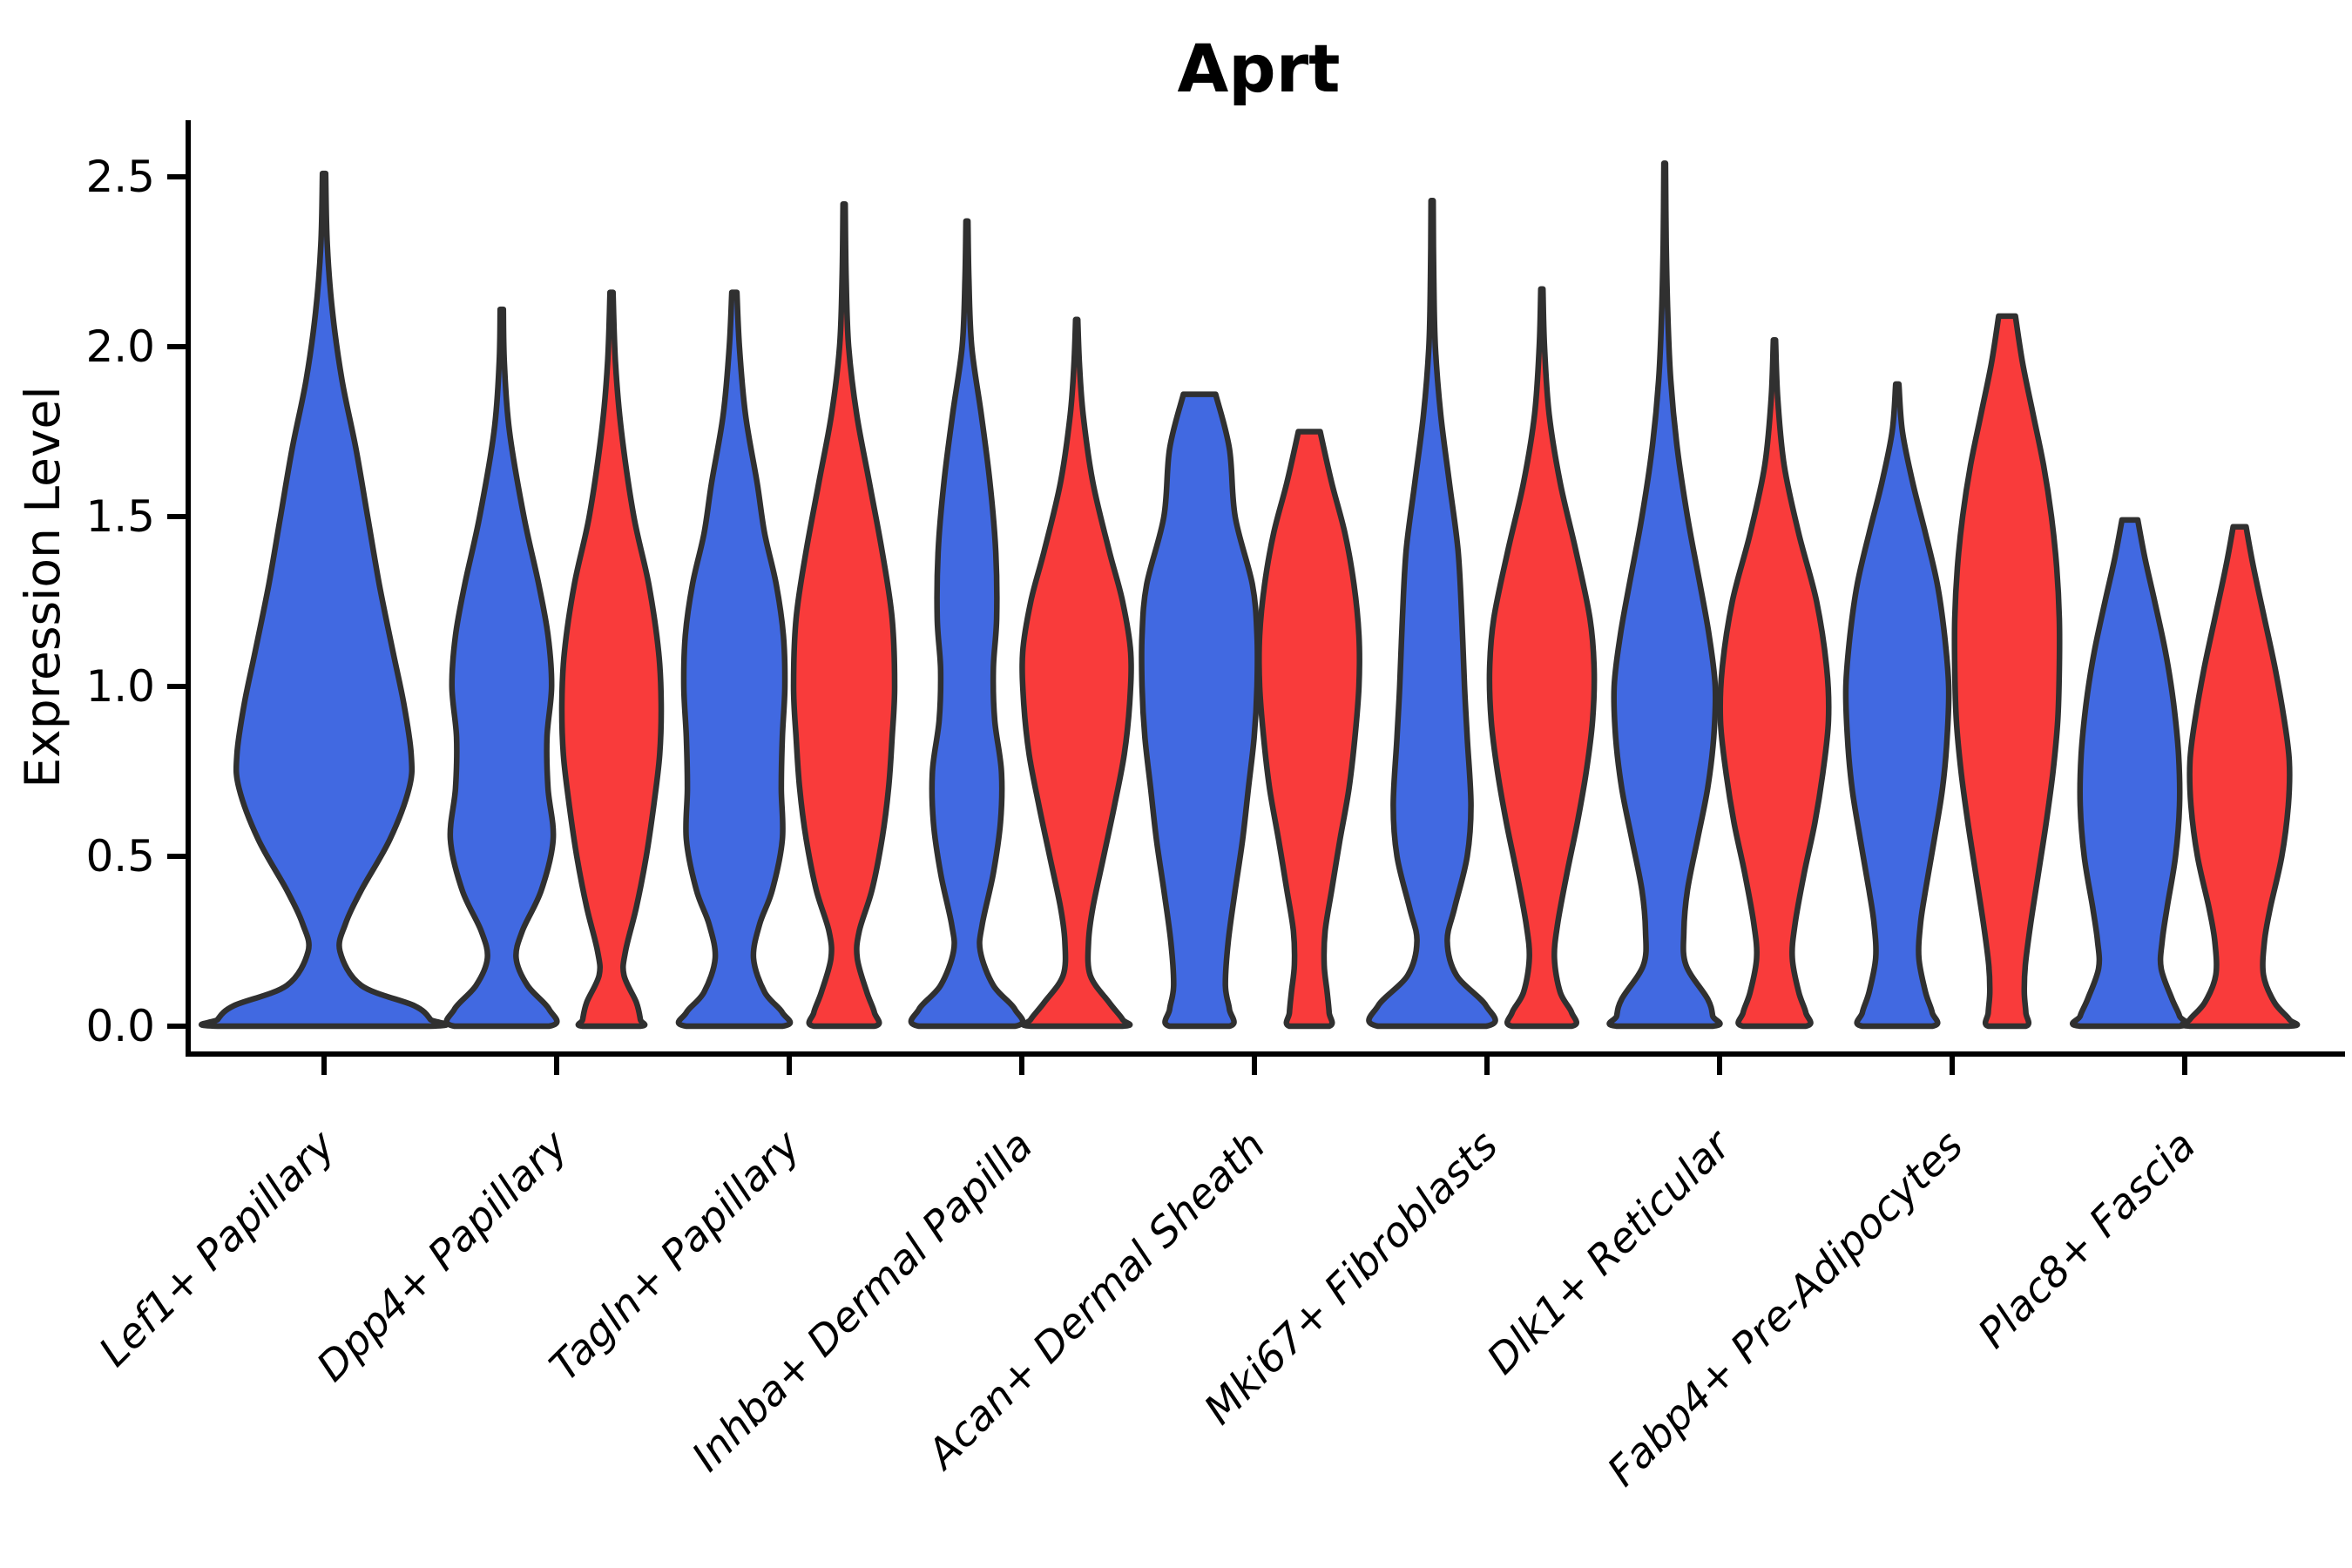  I want to click on violin-dlk1-reticular-blue, so click(1664, 595).